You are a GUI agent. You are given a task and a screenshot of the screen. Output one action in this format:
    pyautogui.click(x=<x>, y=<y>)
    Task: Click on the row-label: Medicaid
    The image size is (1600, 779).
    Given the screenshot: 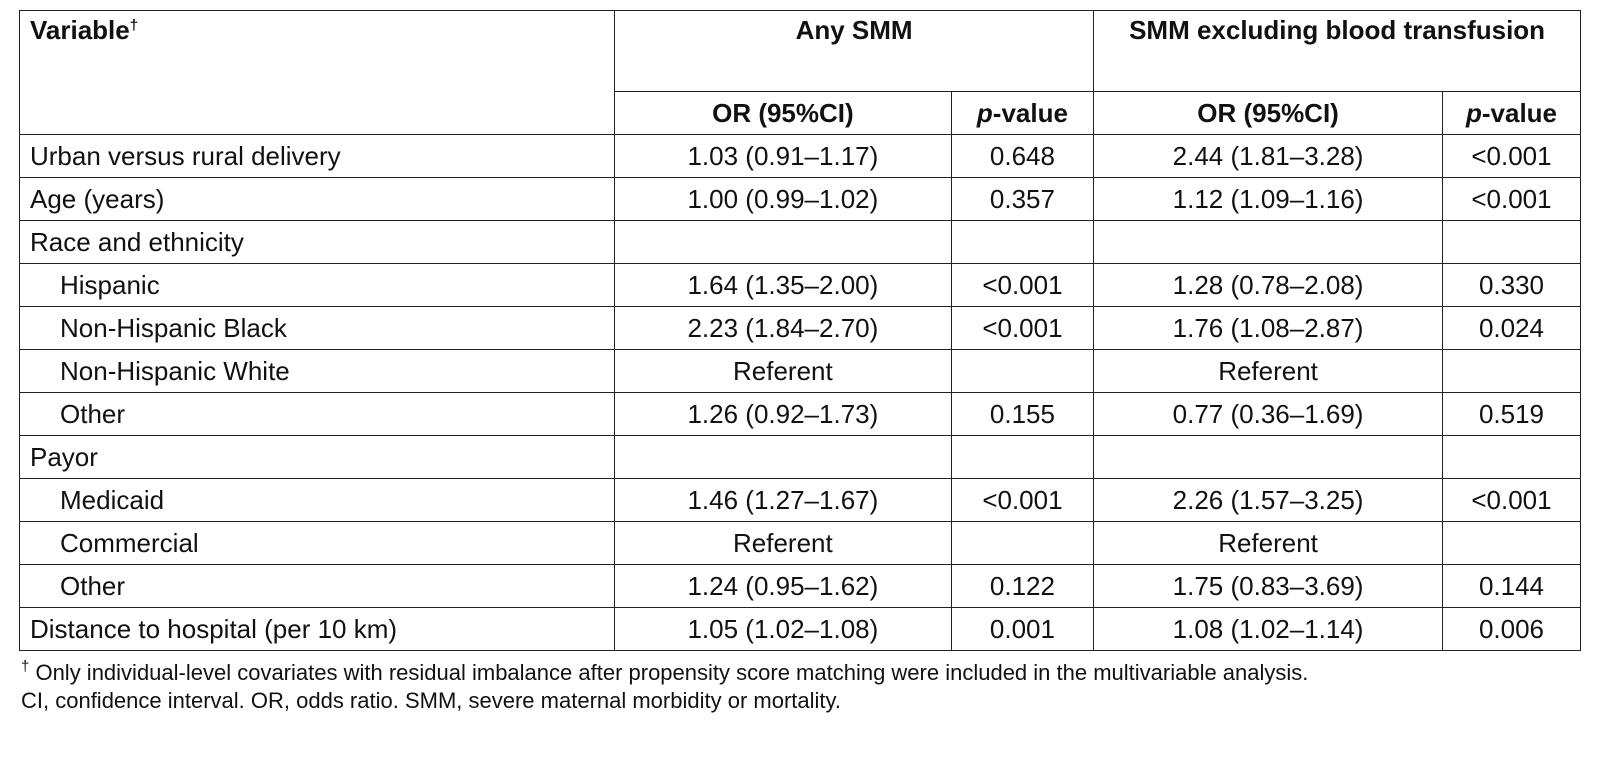 What is the action you would take?
    pyautogui.click(x=317, y=500)
    